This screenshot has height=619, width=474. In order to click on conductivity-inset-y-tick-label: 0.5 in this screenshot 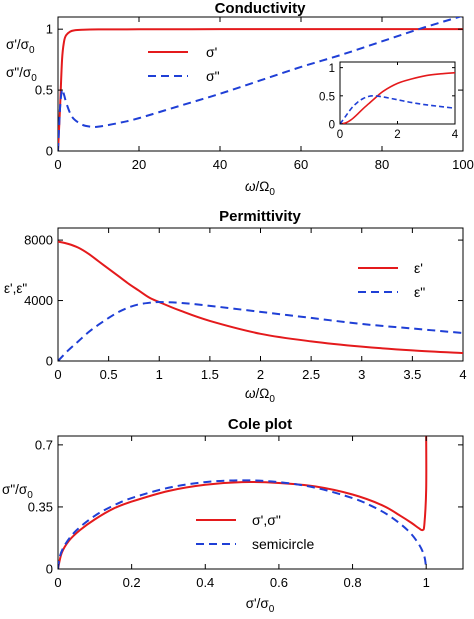, I will do `click(327, 97)`.